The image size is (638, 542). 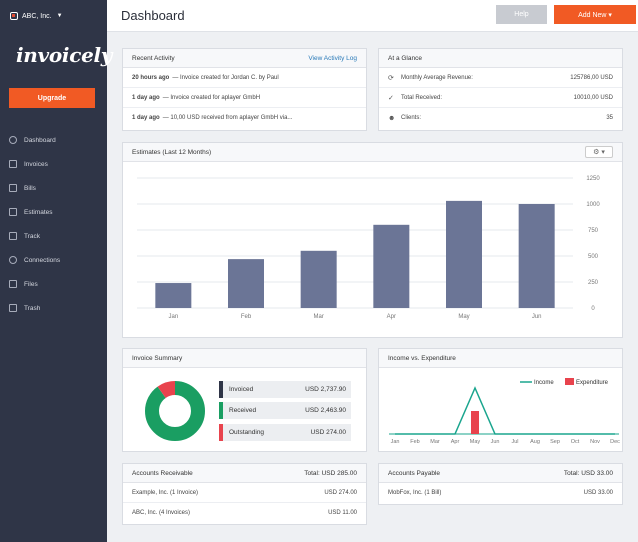 What do you see at coordinates (593, 283) in the screenshot?
I see `y-tick-label: 250` at bounding box center [593, 283].